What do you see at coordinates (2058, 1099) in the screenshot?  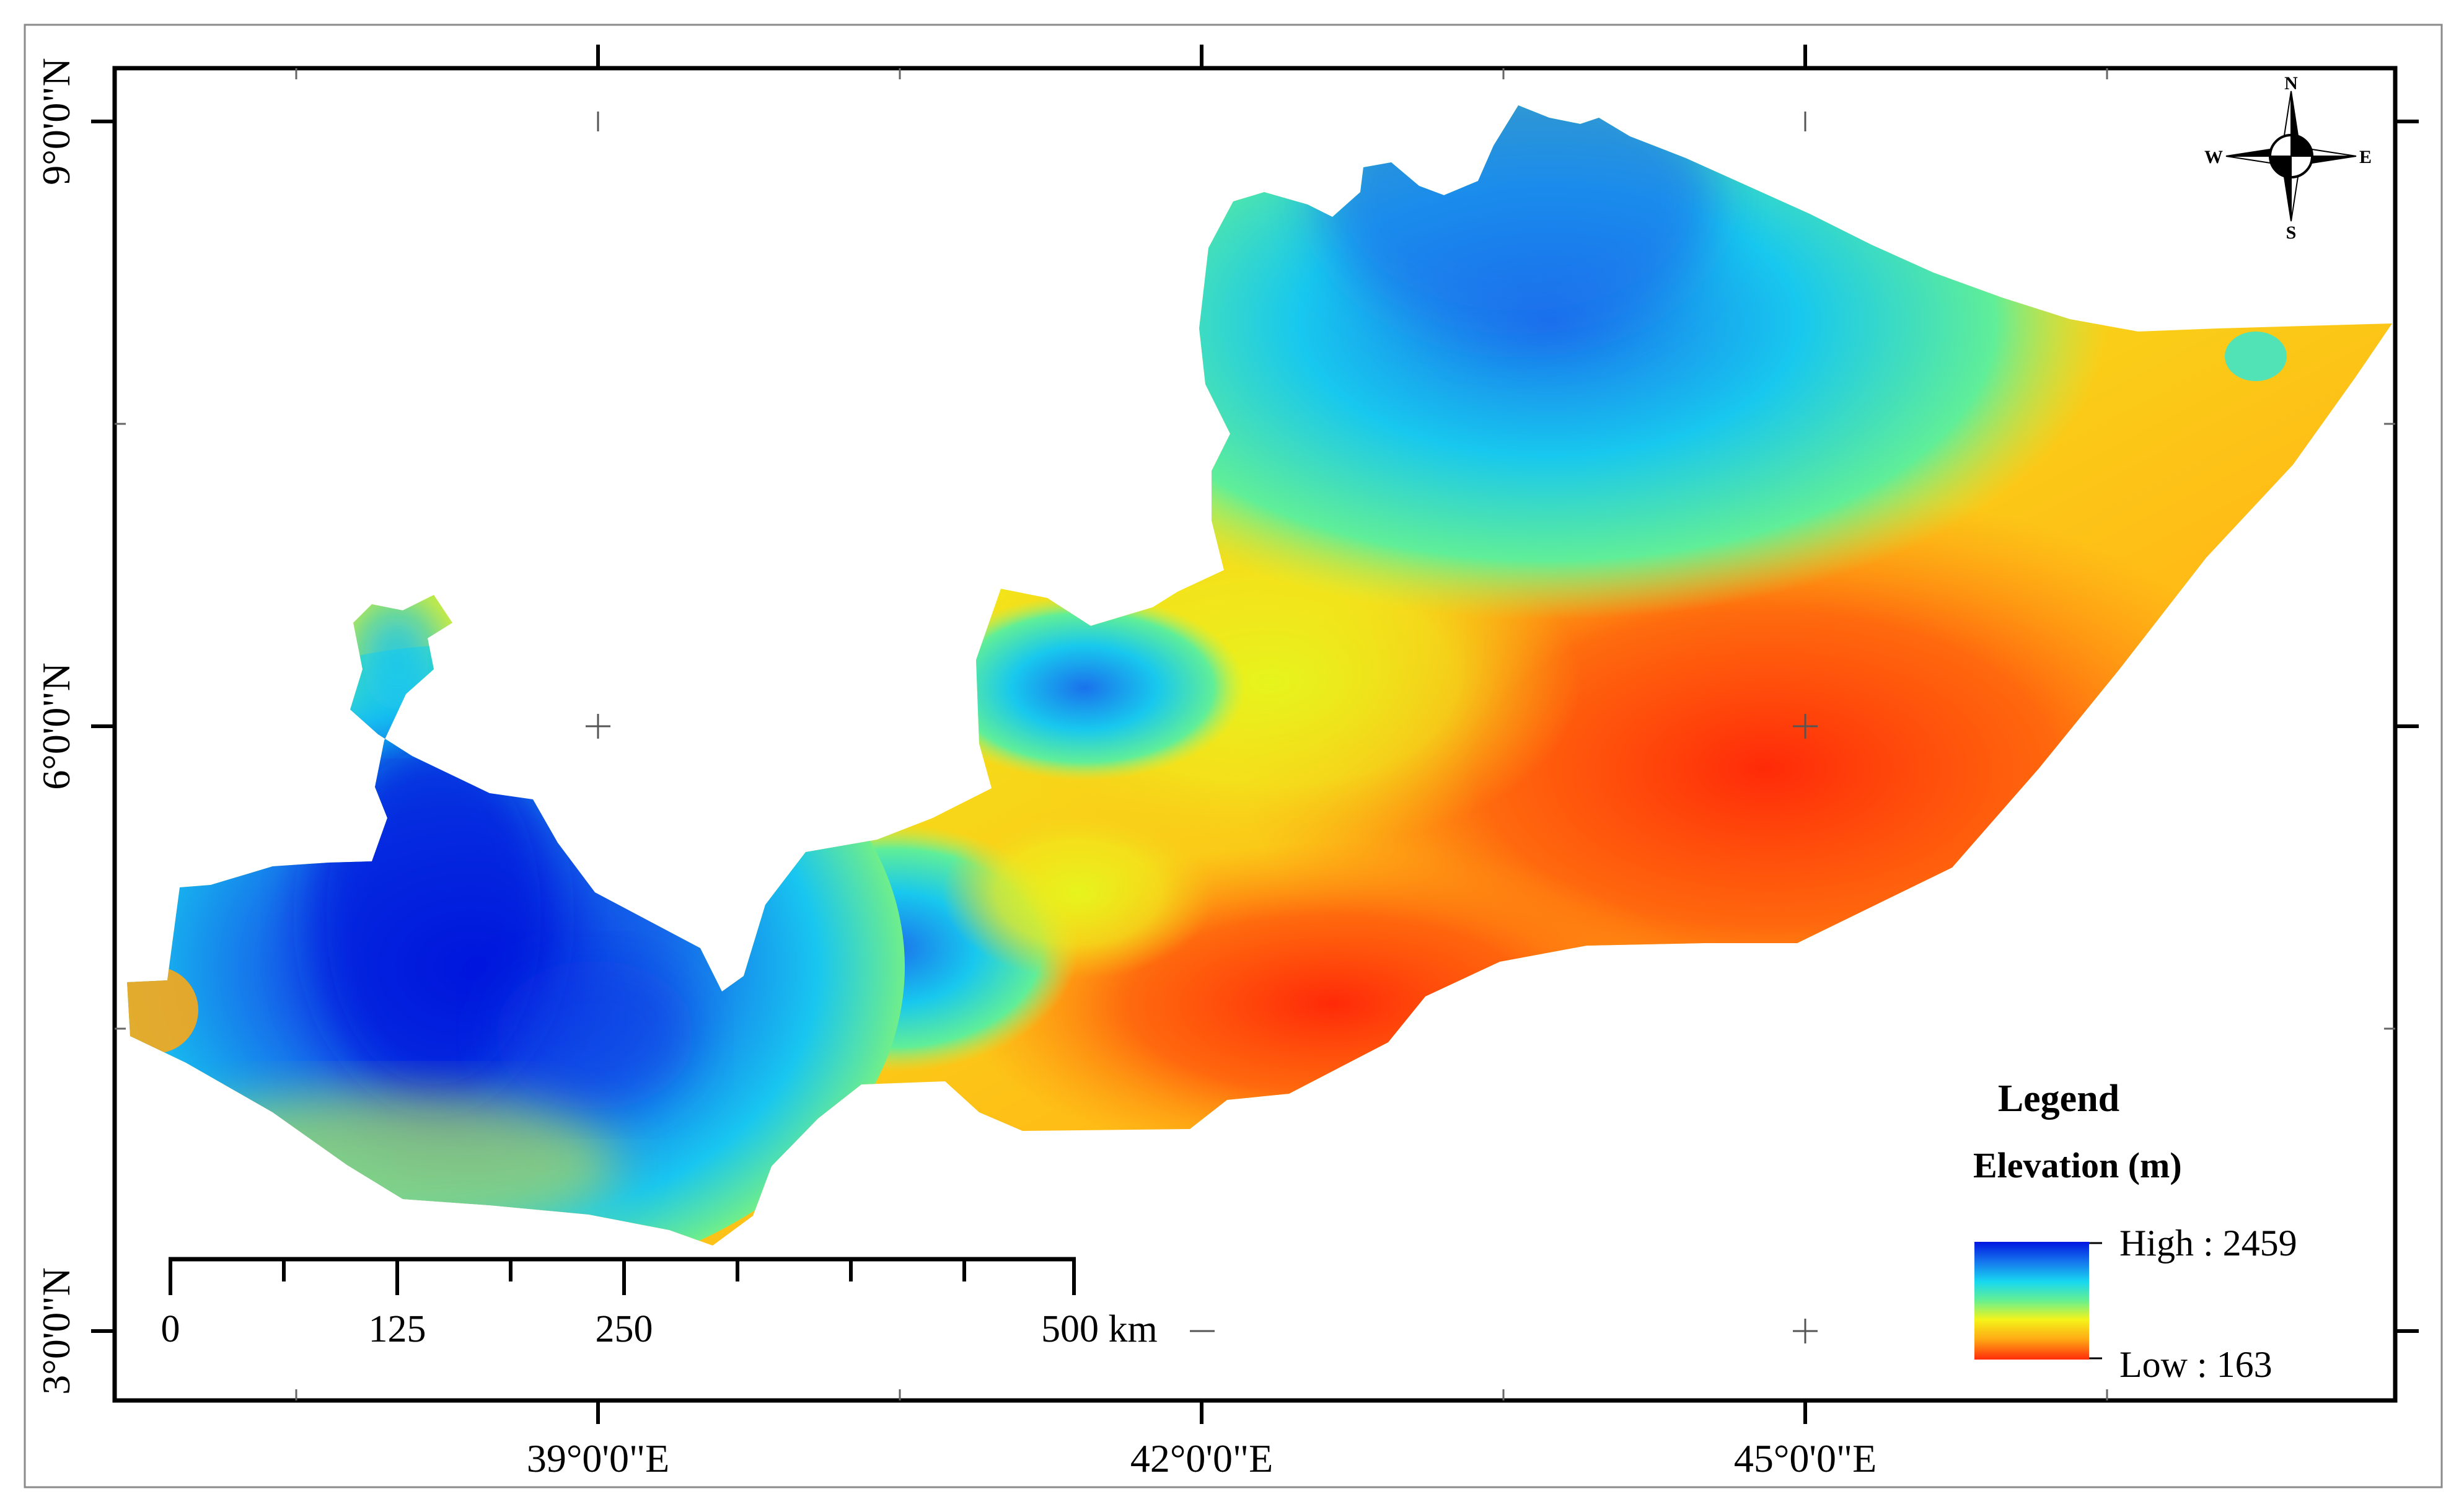 I see `legend-title: Legend` at bounding box center [2058, 1099].